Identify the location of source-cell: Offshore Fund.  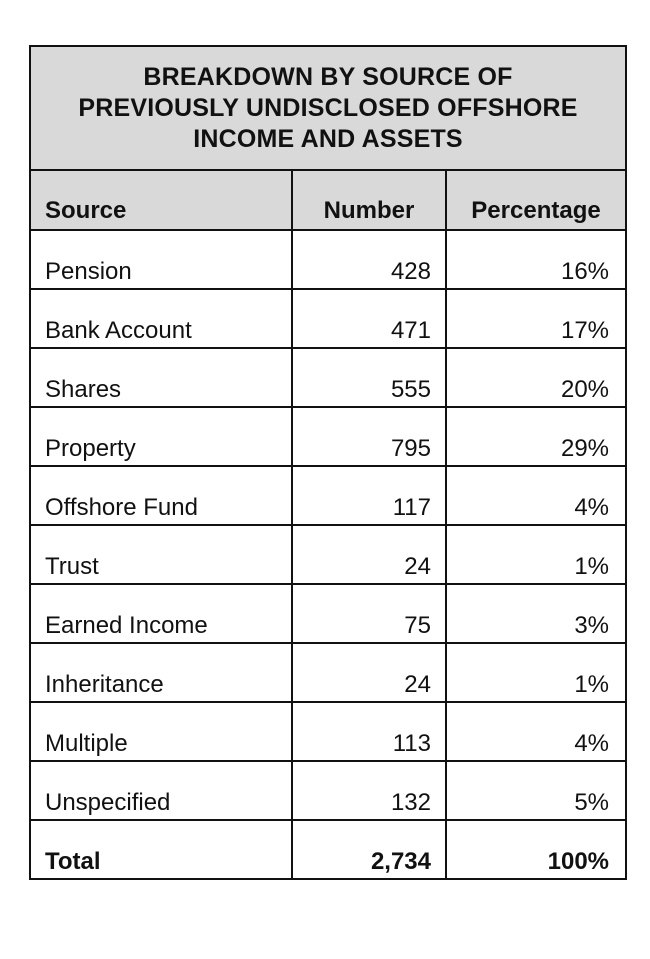
(161, 495).